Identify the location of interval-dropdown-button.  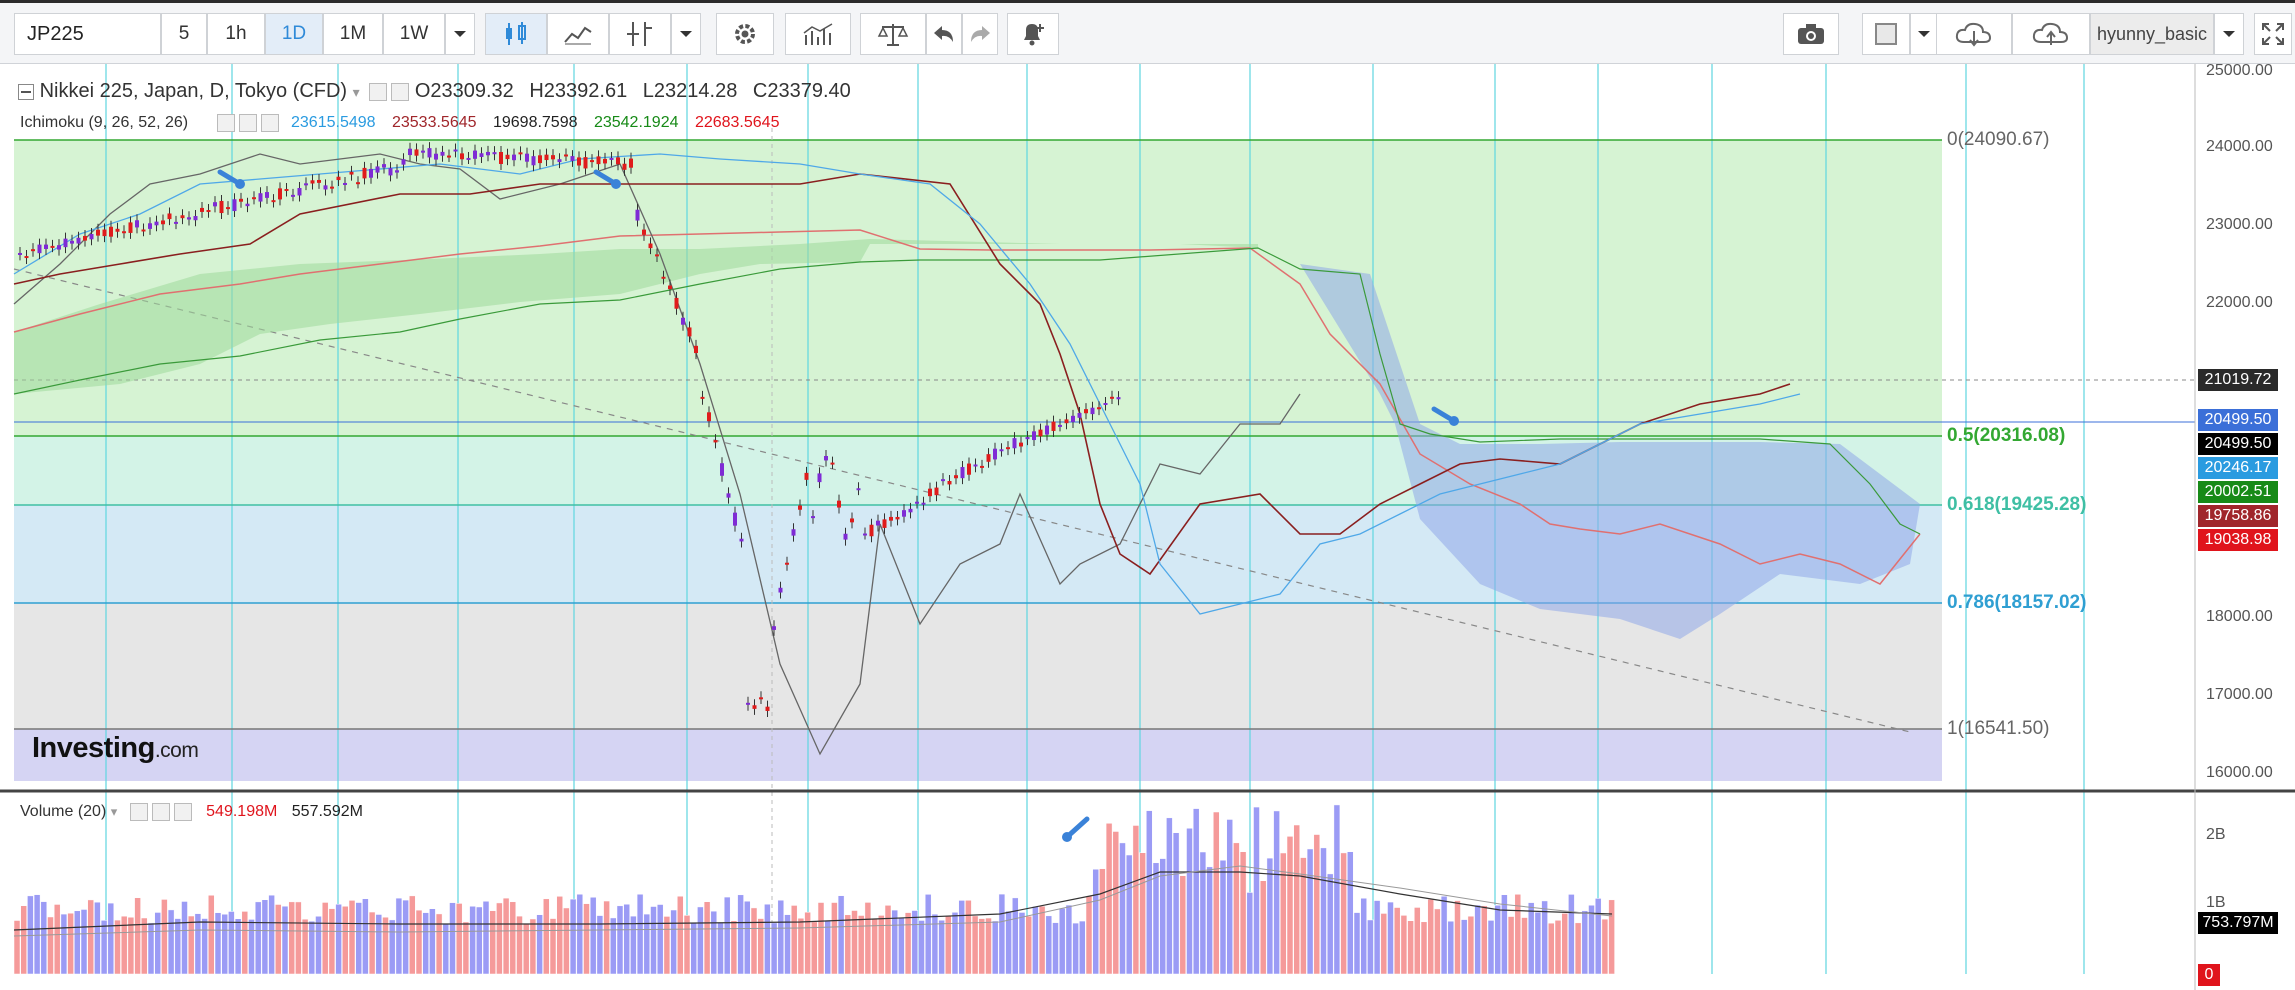
(460, 34).